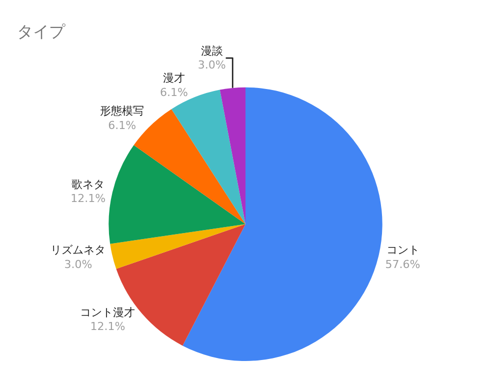  Describe the element at coordinates (173, 78) in the screenshot. I see `slice-label: 漫才` at that location.